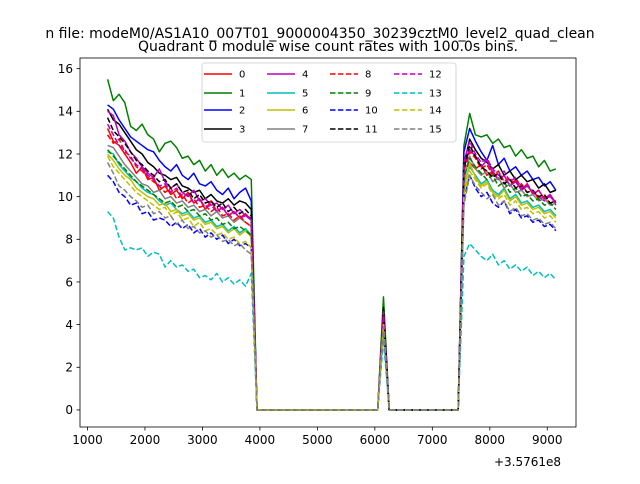  Describe the element at coordinates (224, 111) in the screenshot. I see `legend-entry-2: 2` at that location.